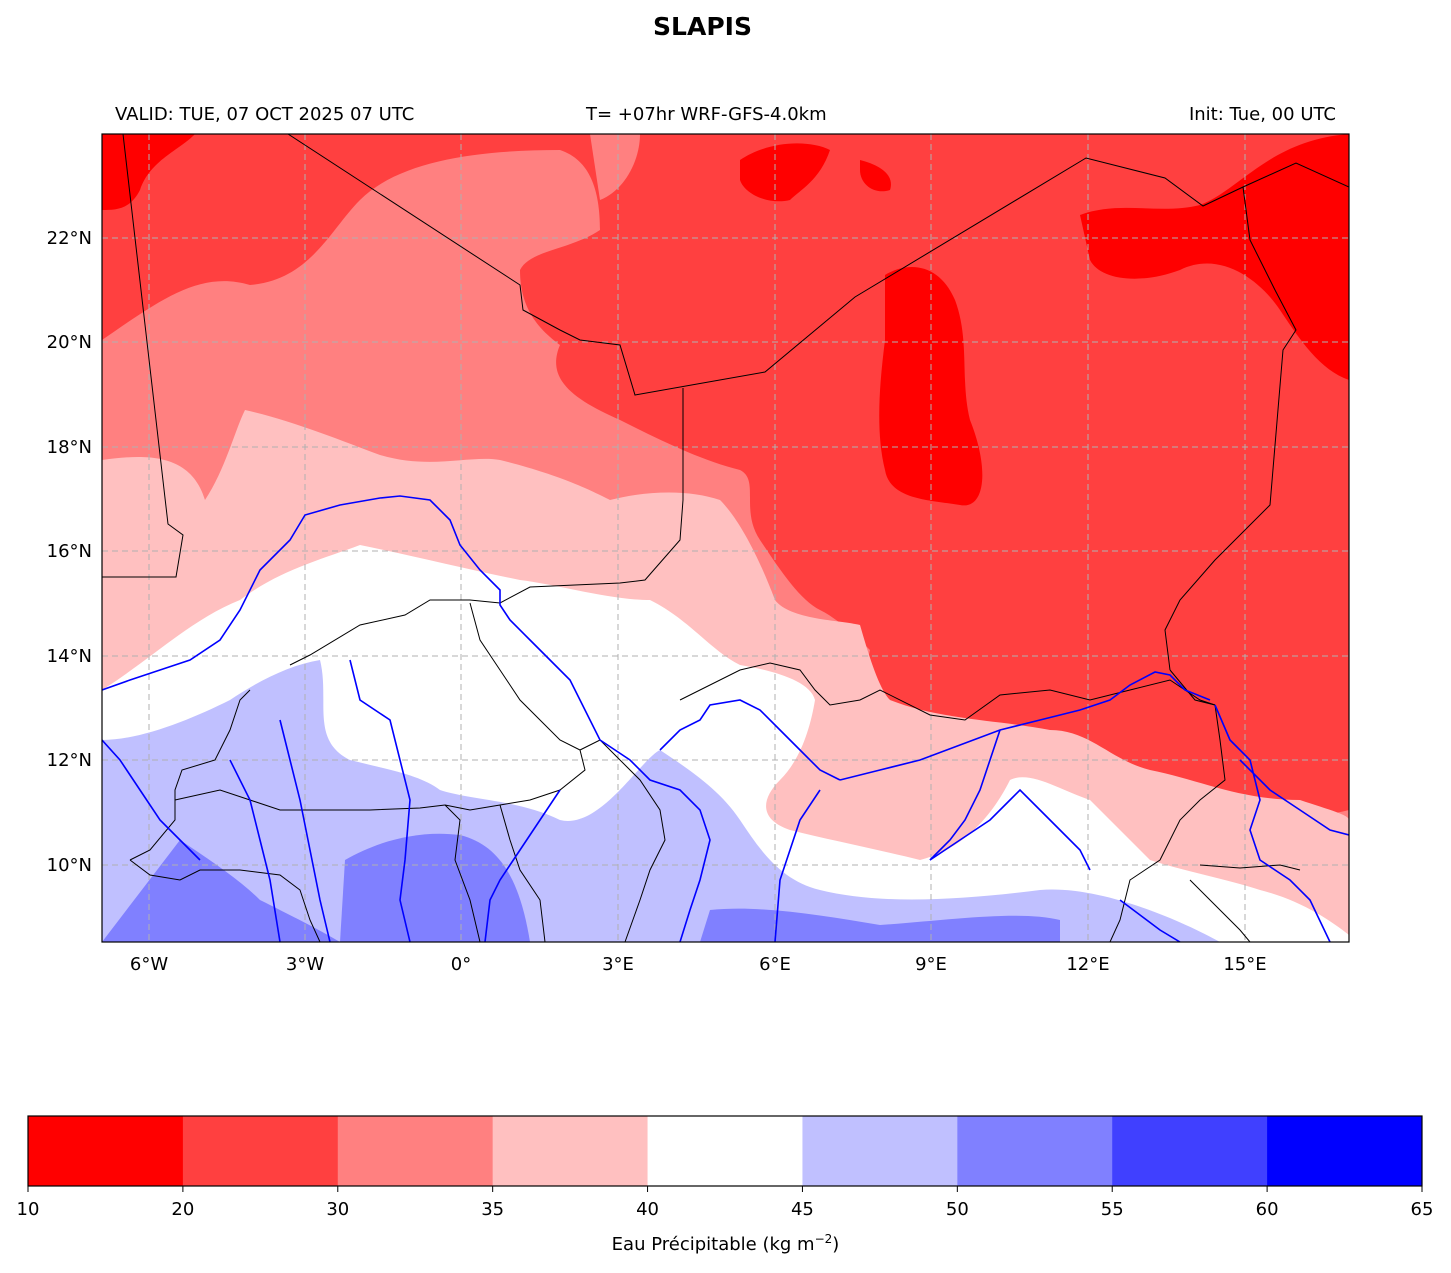 The image size is (1451, 1273). What do you see at coordinates (698, 964) in the screenshot?
I see `lon-tick-labels: 6°W 3°W 0° 3°E 6°E 9°E 12°E 15°E` at bounding box center [698, 964].